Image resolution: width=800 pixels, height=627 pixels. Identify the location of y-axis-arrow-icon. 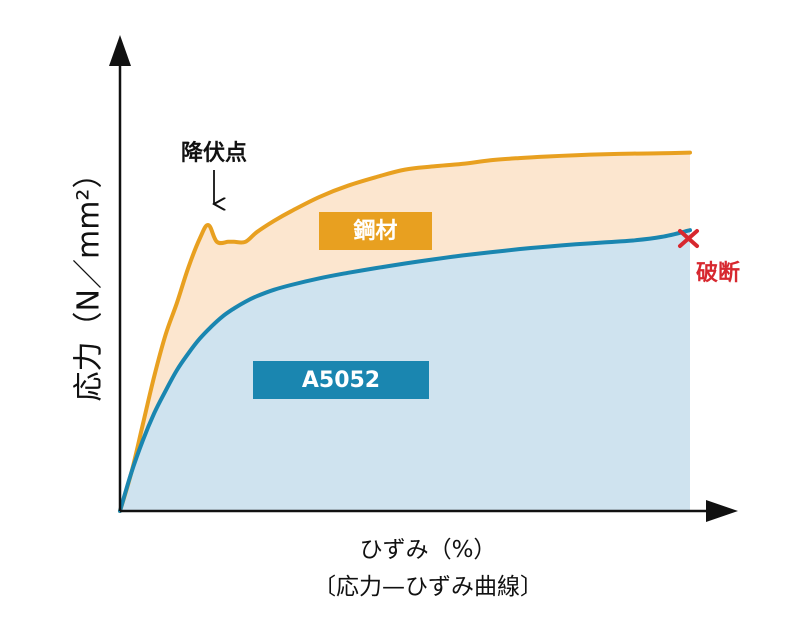
(120, 50).